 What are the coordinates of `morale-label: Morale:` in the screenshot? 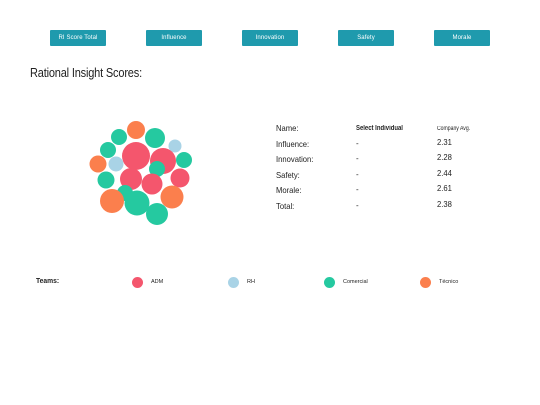 It's located at (289, 190).